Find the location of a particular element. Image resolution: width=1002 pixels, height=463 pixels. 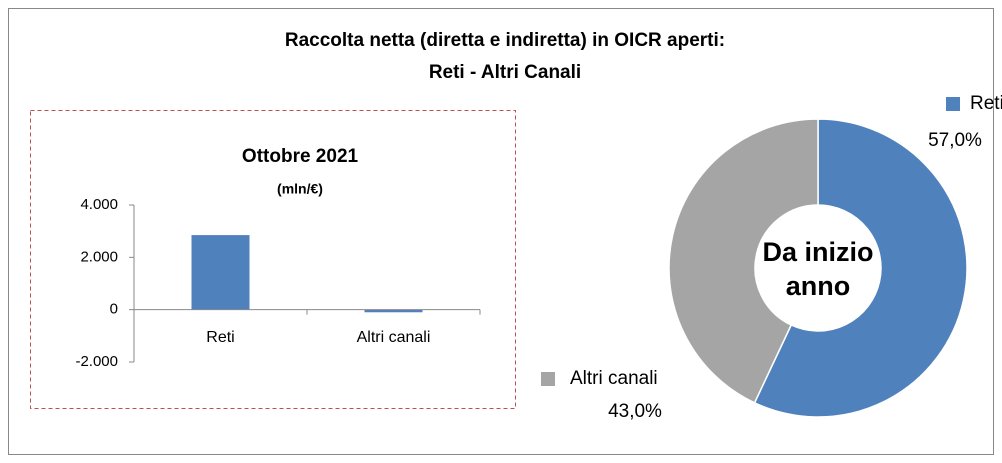

center-label: anno is located at coordinates (818, 286).